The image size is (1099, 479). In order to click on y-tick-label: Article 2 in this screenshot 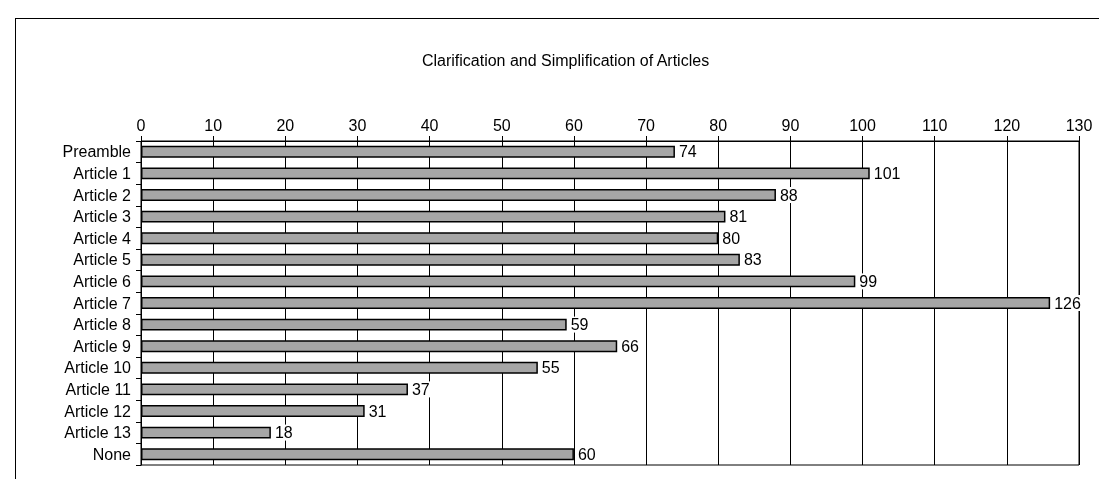, I will do `click(102, 195)`.